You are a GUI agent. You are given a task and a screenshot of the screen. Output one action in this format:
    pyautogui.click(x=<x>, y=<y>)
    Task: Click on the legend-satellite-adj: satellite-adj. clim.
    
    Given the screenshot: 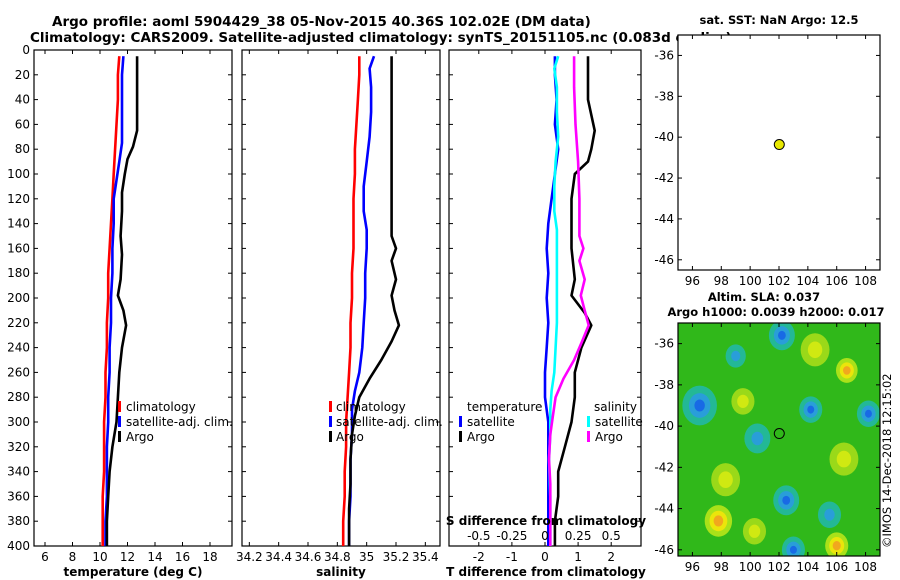 What is the action you would take?
    pyautogui.click(x=179, y=422)
    